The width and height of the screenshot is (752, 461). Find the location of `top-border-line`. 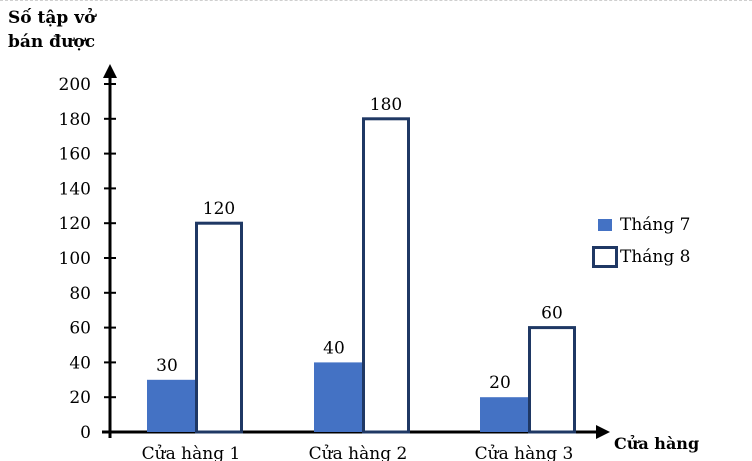

top-border-line is located at coordinates (376, 0).